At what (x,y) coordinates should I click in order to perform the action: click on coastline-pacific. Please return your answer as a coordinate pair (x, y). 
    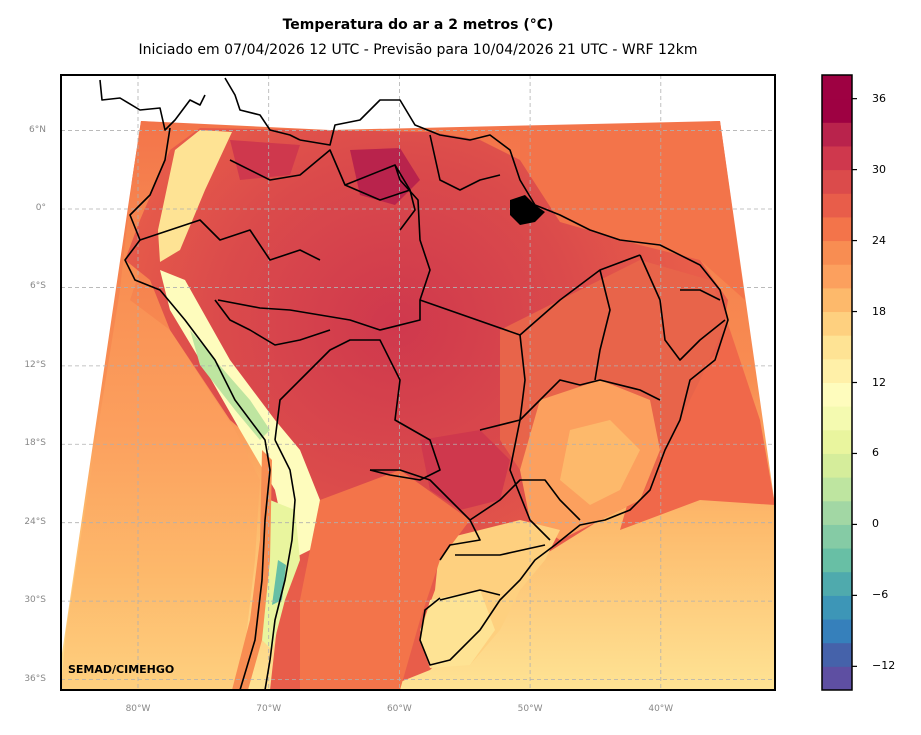
    Looking at the image, I should click on (197, 408).